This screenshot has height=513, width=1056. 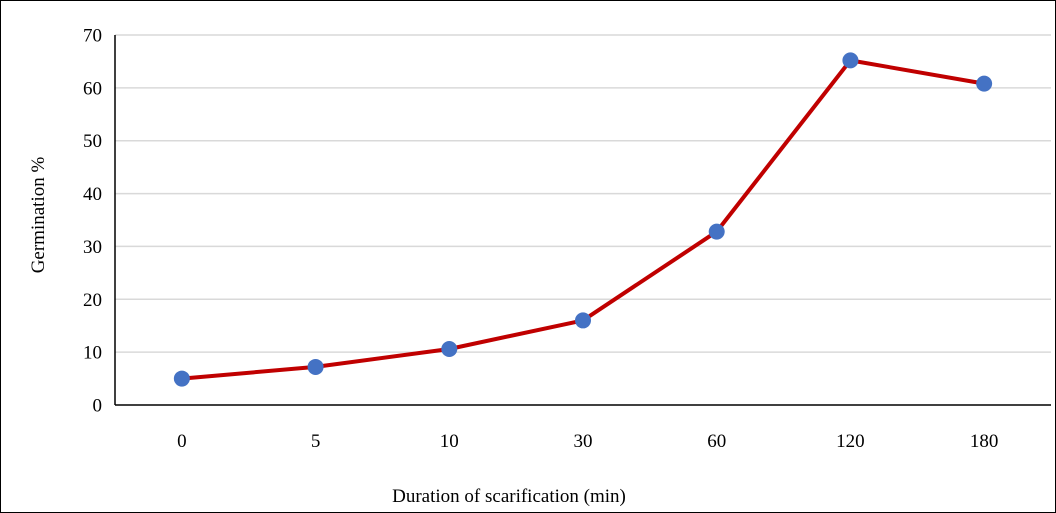 What do you see at coordinates (92, 300) in the screenshot?
I see `y-tick-label: 20` at bounding box center [92, 300].